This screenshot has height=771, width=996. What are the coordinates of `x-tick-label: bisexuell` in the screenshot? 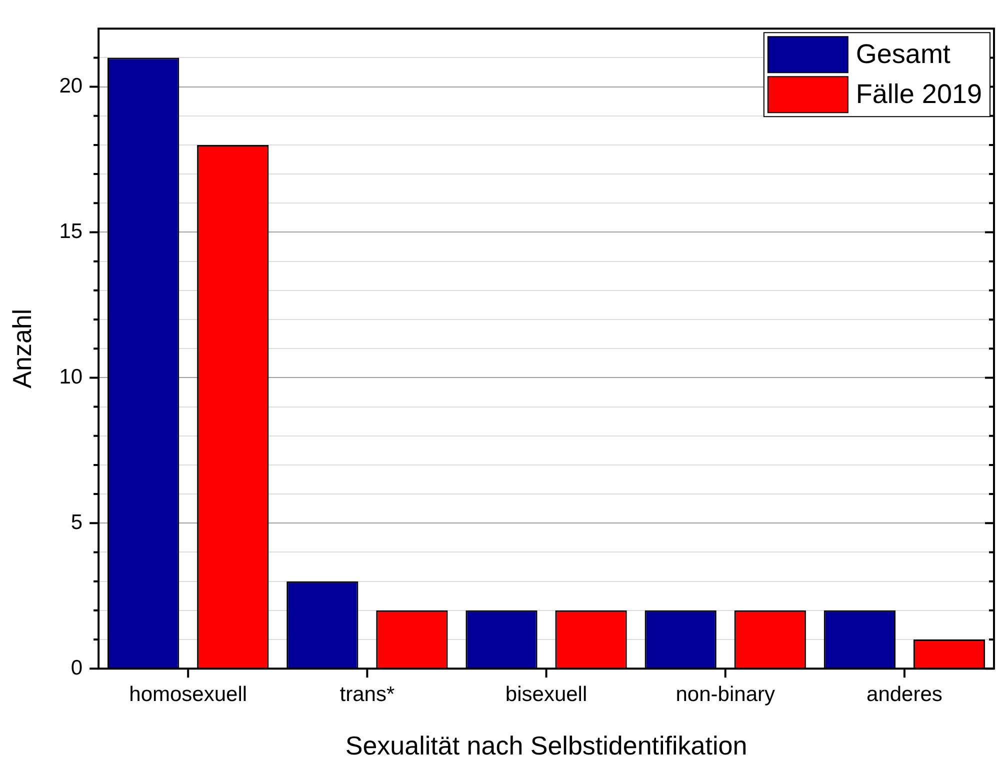 It's located at (546, 694).